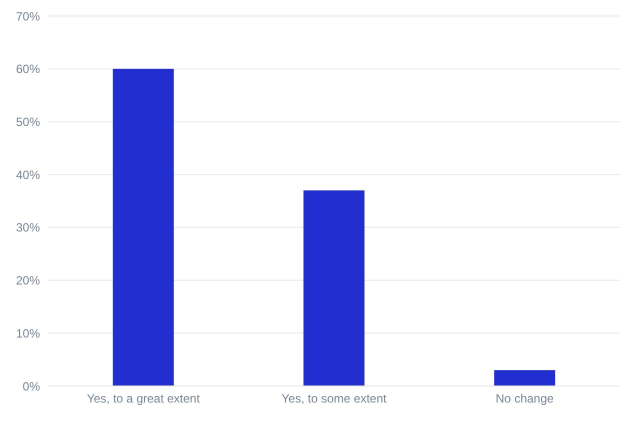  I want to click on y-tick-label: 20%, so click(28, 281).